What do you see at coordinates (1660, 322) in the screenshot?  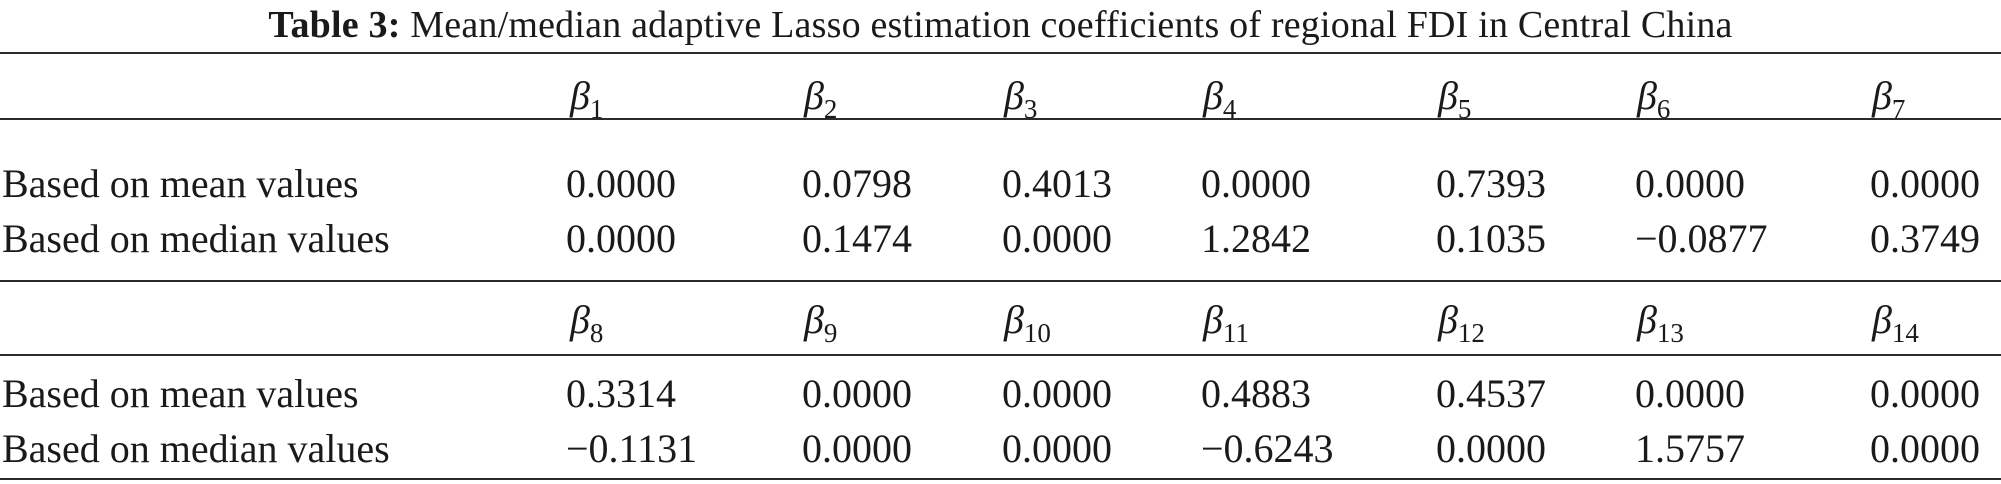 I see `beta-header: β13` at bounding box center [1660, 322].